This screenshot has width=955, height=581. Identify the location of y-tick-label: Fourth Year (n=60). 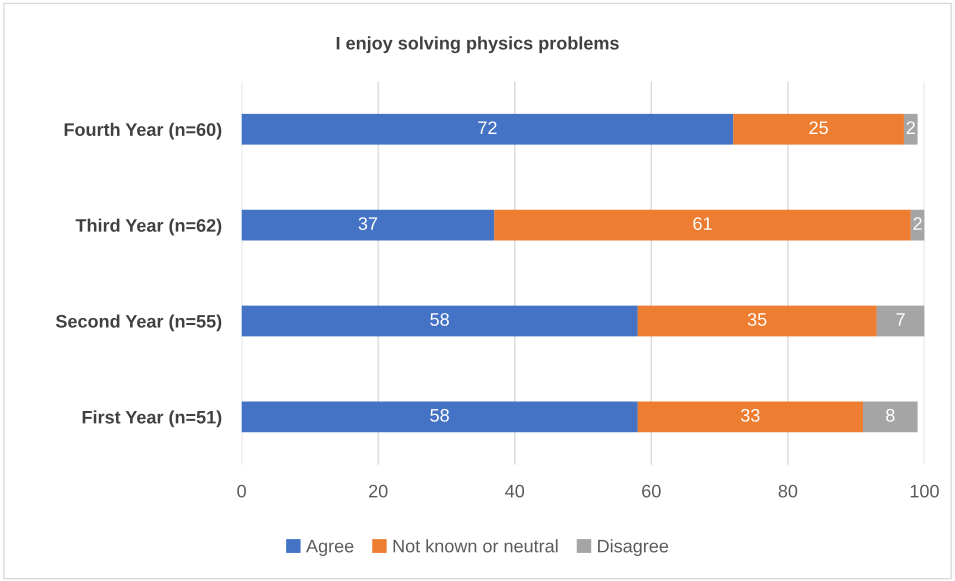
(143, 131).